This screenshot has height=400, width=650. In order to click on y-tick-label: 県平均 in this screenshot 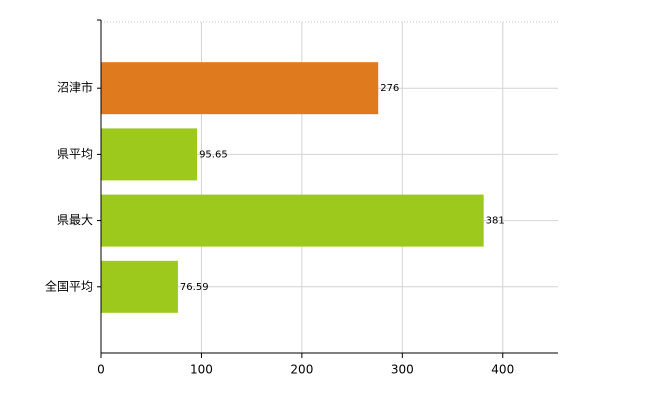, I will do `click(75, 154)`.